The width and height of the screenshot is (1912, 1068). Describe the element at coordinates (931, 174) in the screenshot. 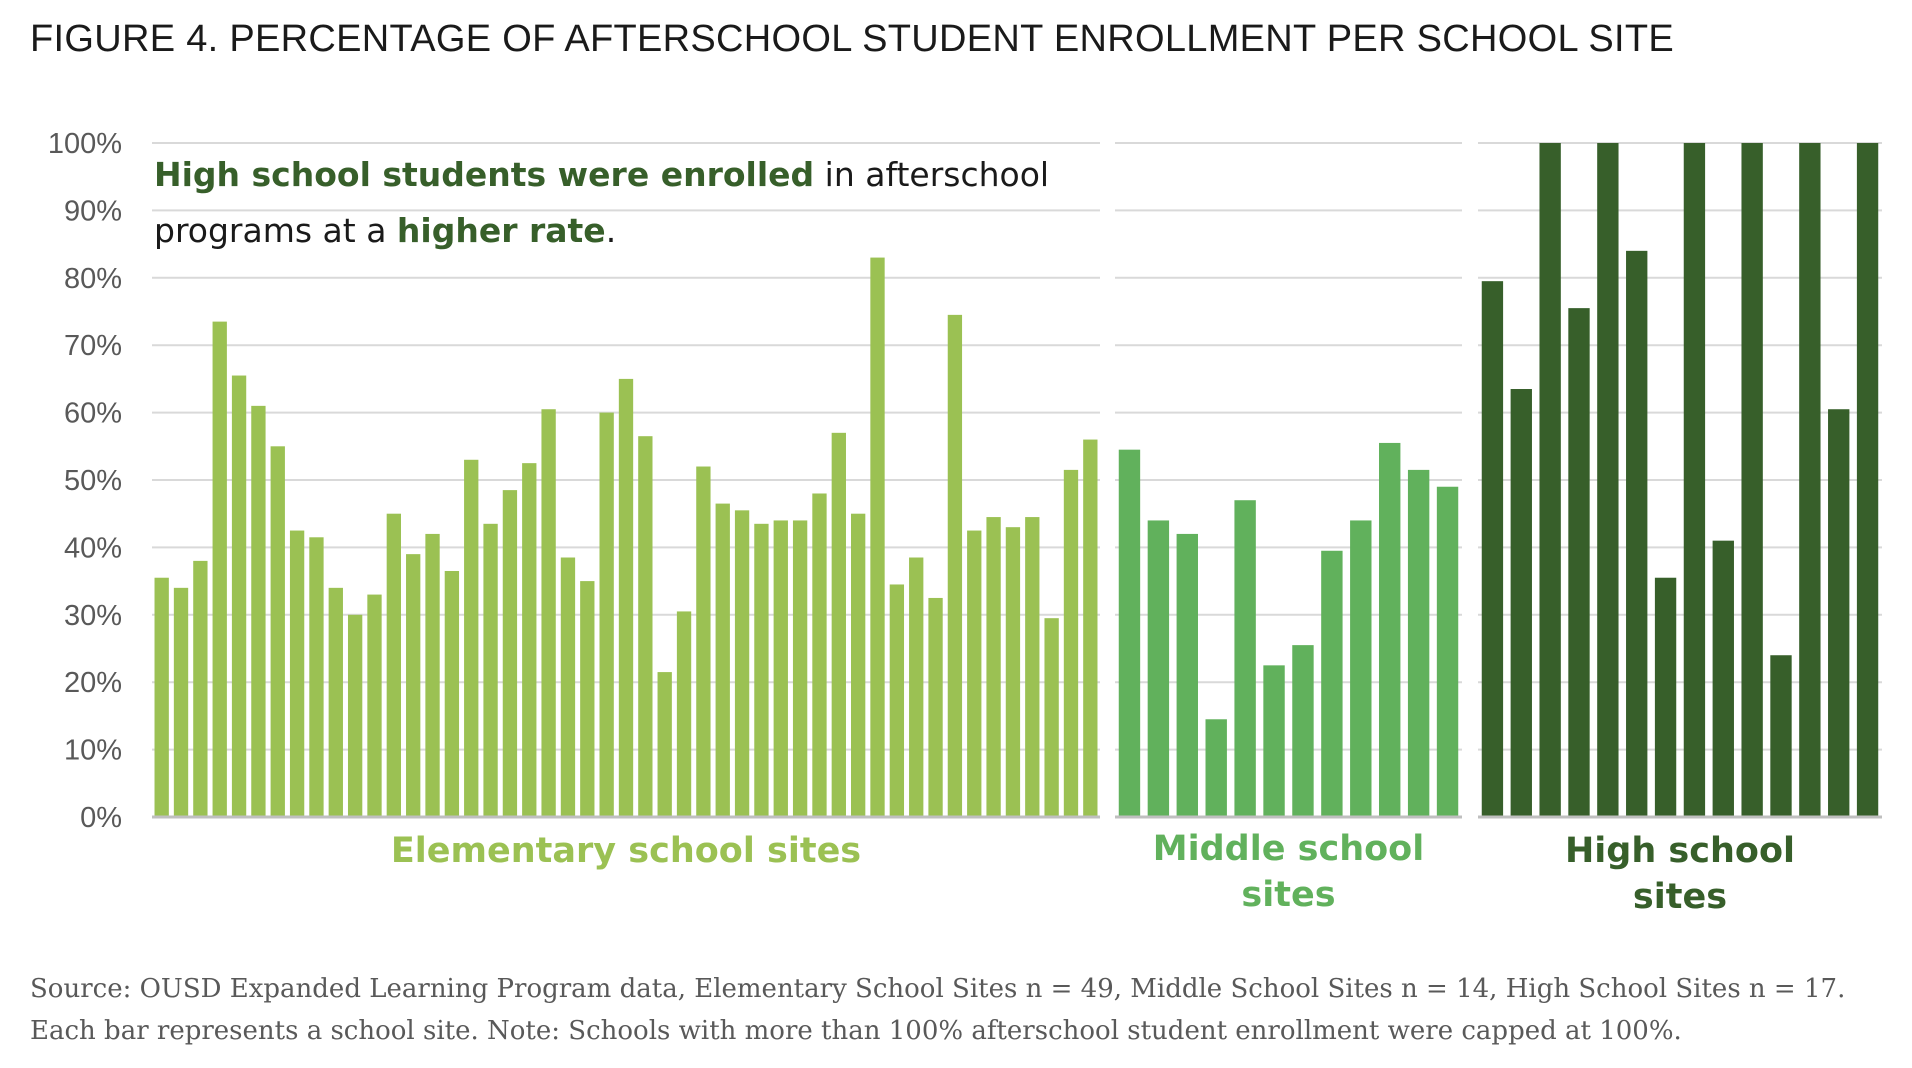

I see `annotation-text-1: in afterschool` at that location.